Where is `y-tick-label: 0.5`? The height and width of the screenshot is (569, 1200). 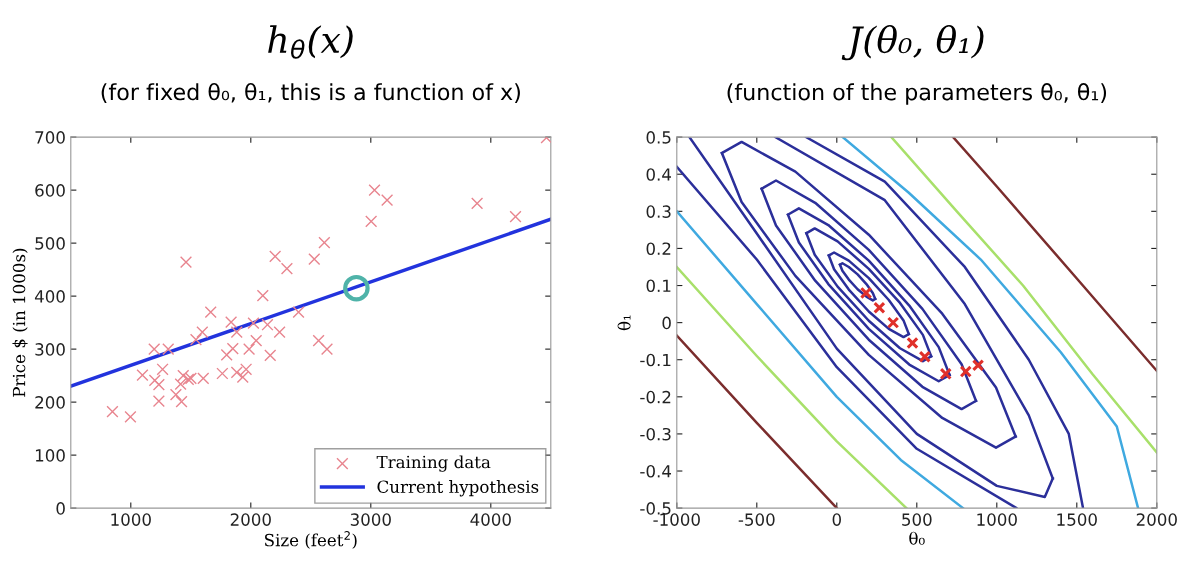 y-tick-label: 0.5 is located at coordinates (658, 137).